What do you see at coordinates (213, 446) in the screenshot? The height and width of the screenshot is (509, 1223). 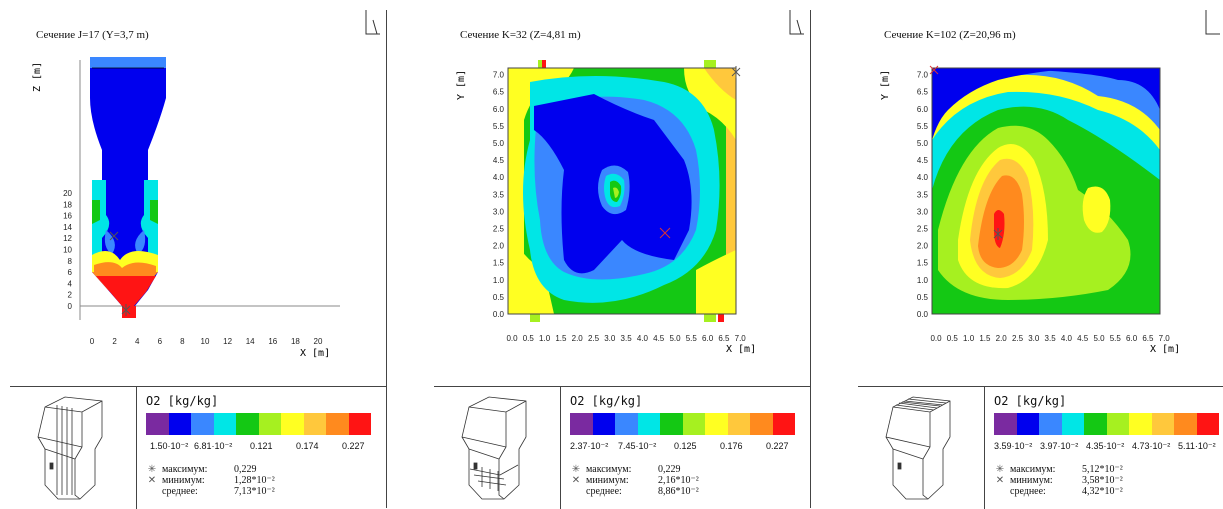 I see `colorbar-tick: 6.81·10⁻²` at bounding box center [213, 446].